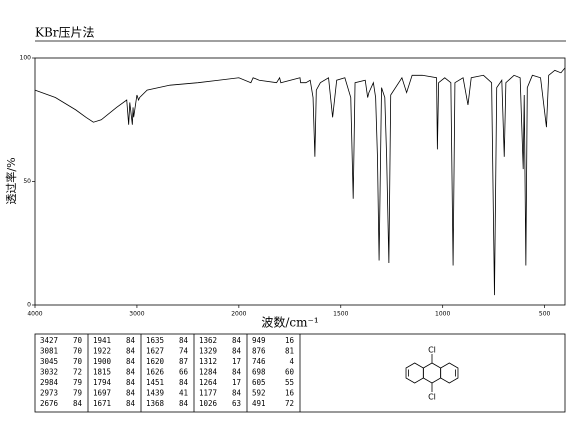  I want to click on x-tick-label: 4000, so click(34, 314).